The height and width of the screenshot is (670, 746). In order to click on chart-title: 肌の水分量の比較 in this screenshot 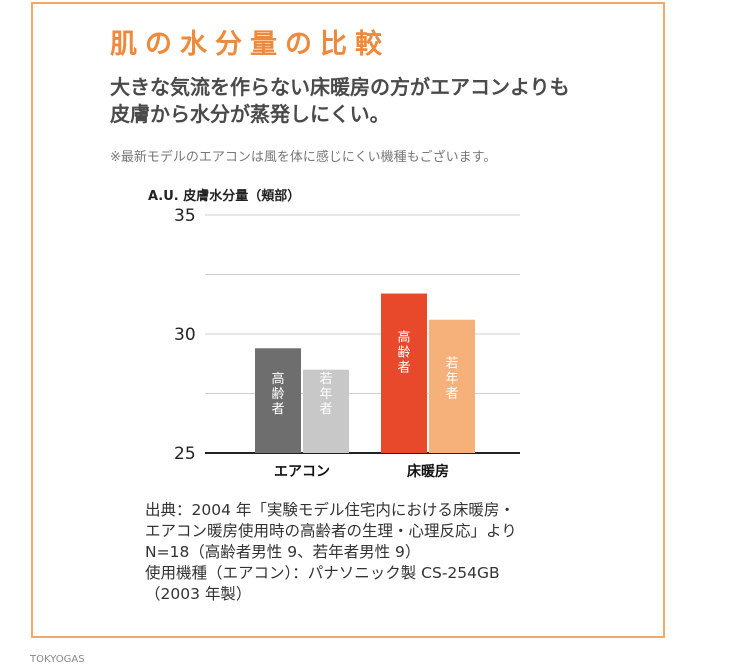, I will do `click(250, 44)`.